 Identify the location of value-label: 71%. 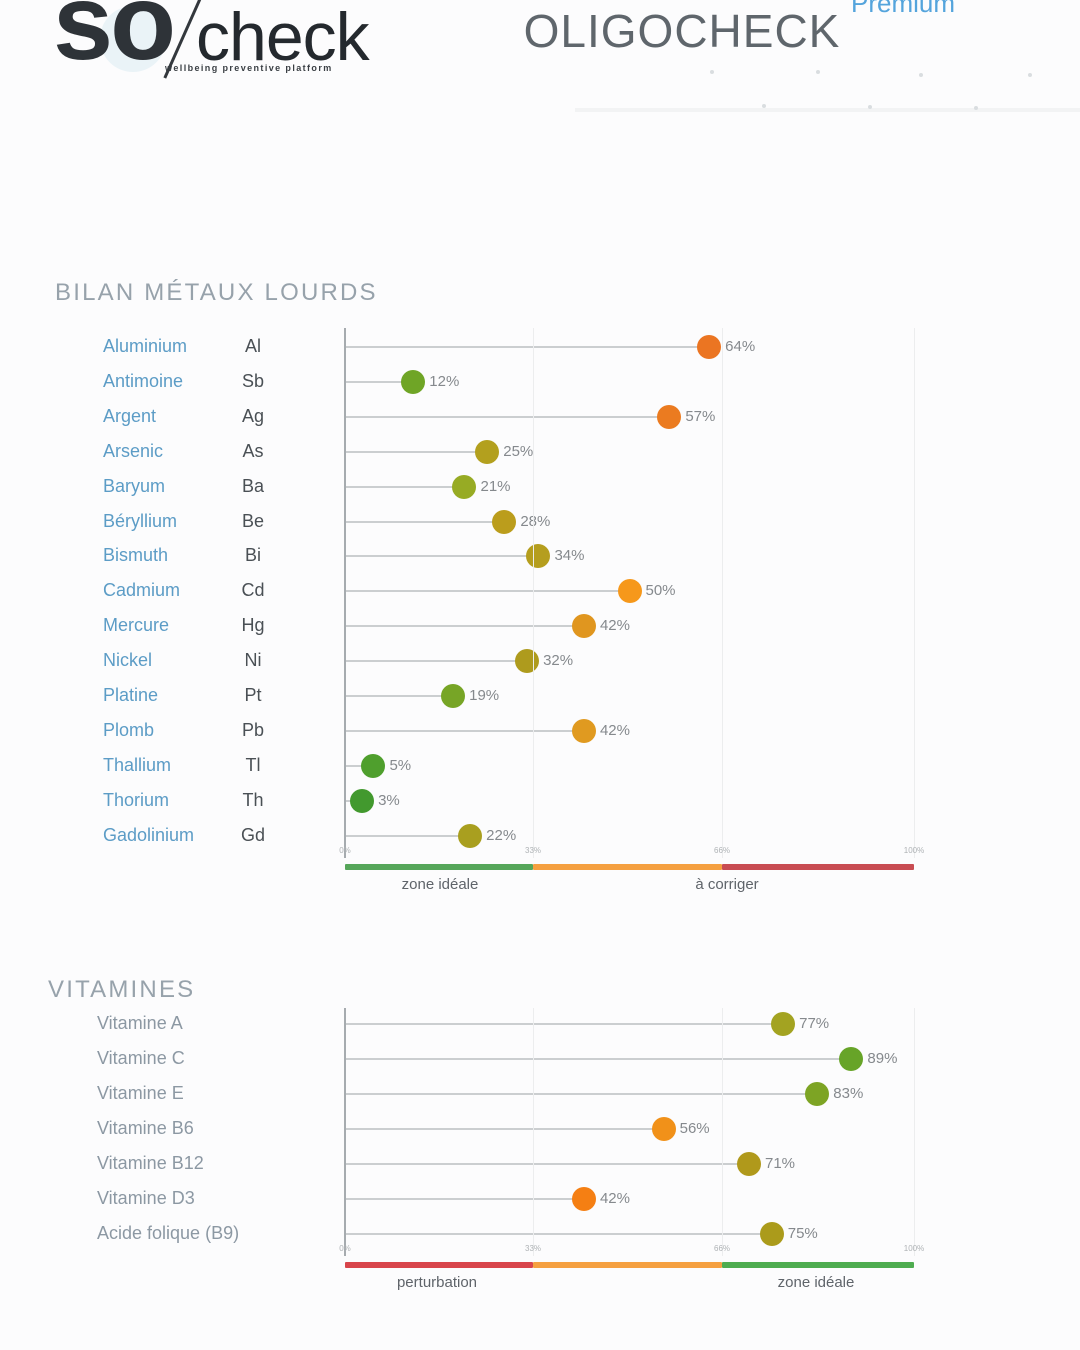
(780, 1163).